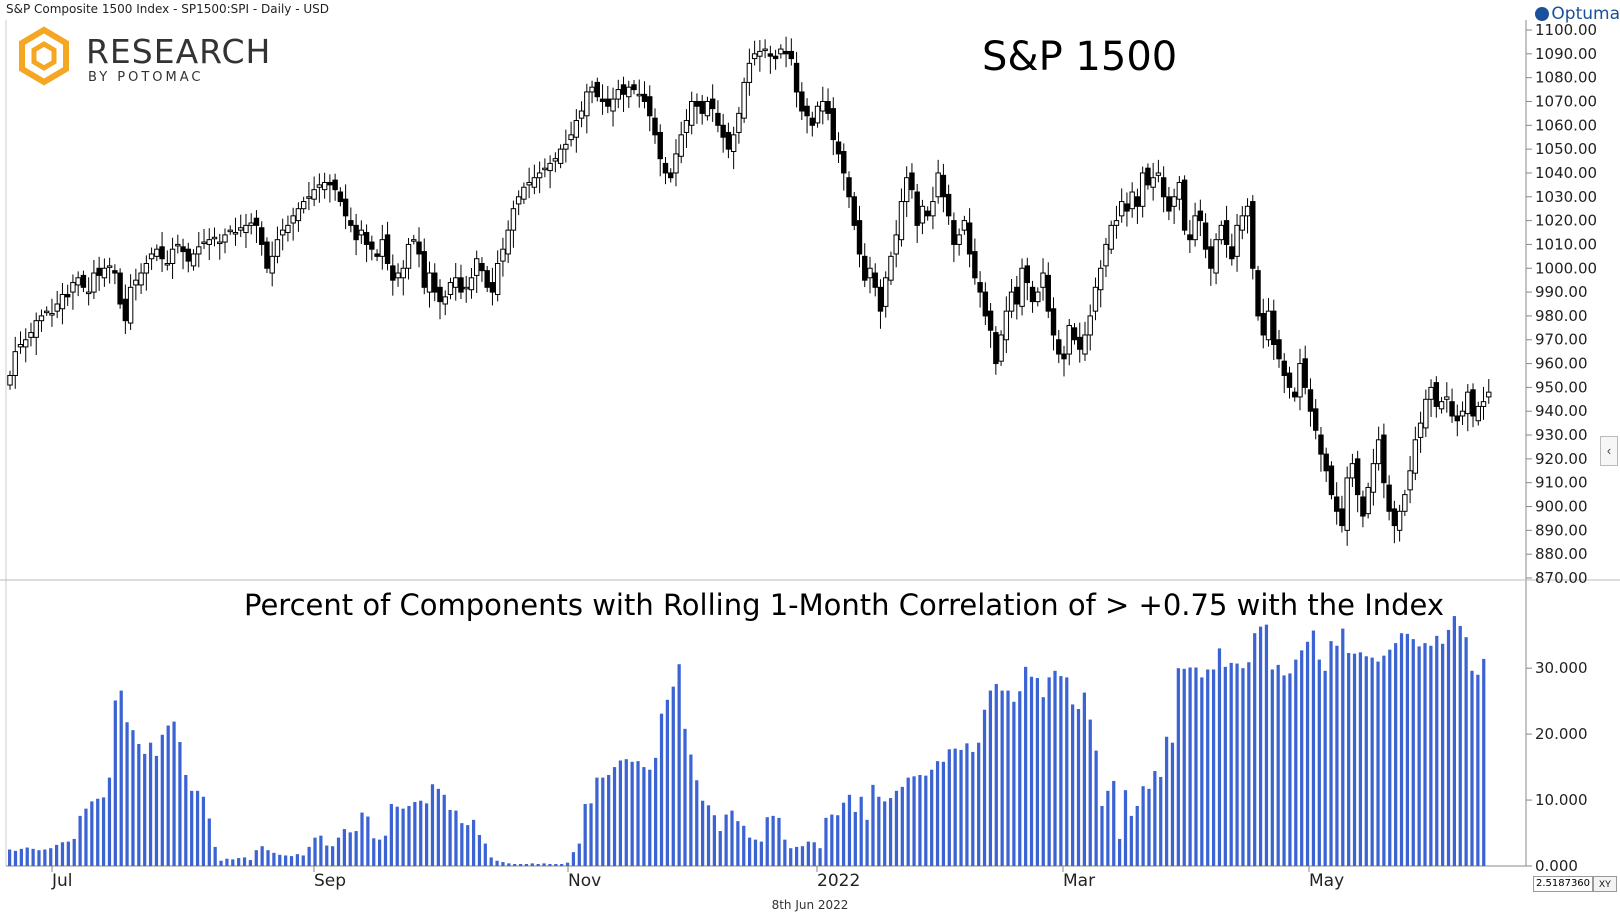  Describe the element at coordinates (1609, 451) in the screenshot. I see `scroll-left-arrow: ‹` at that location.